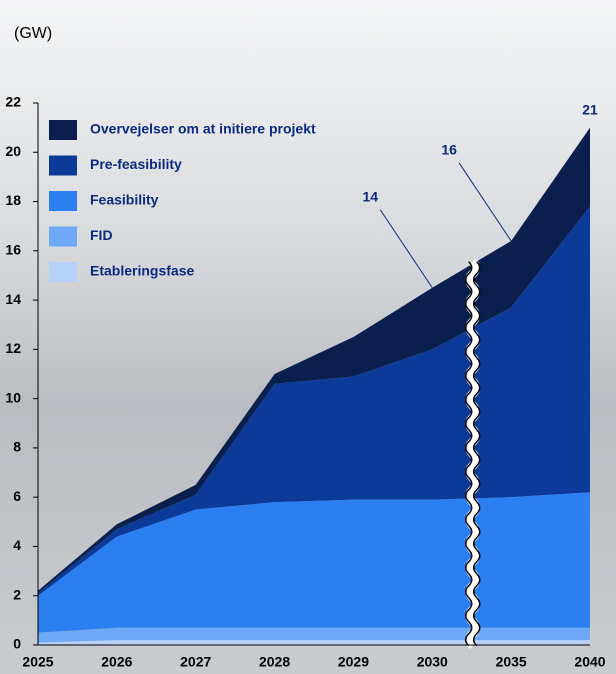 This screenshot has width=616, height=674. What do you see at coordinates (449, 150) in the screenshot?
I see `annotation: 16` at bounding box center [449, 150].